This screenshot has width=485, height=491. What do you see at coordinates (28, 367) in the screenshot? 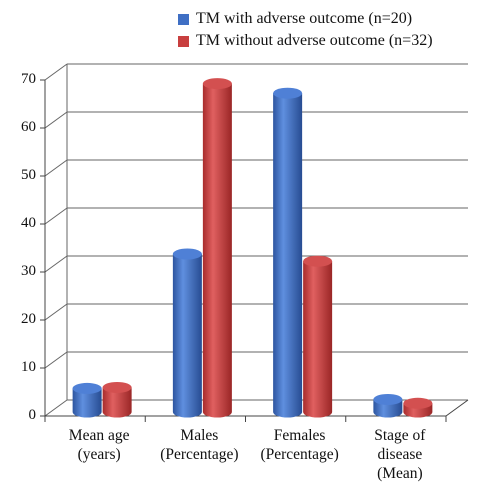
I see `y-tick-label: 10` at bounding box center [28, 367].